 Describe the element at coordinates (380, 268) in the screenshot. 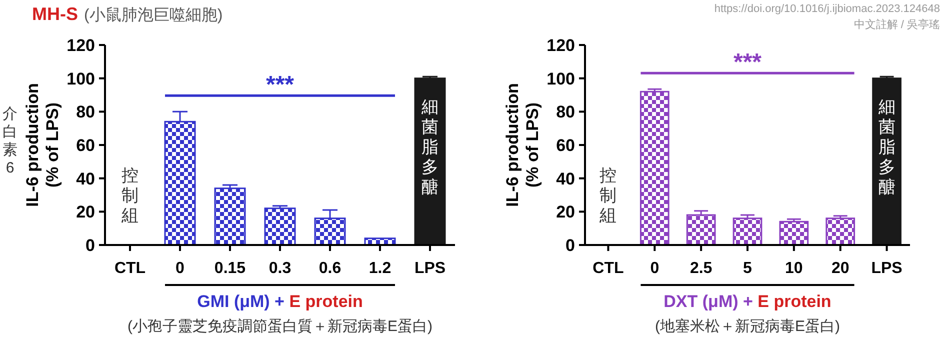

I see `x-tick-label: 1.2` at that location.